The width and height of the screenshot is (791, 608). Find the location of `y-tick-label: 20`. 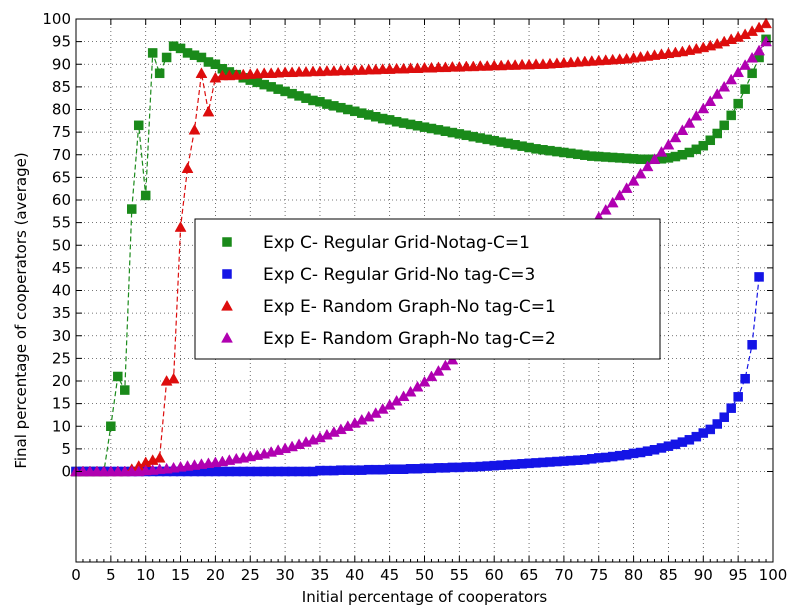

y-tick-label: 20 is located at coordinates (61, 381).